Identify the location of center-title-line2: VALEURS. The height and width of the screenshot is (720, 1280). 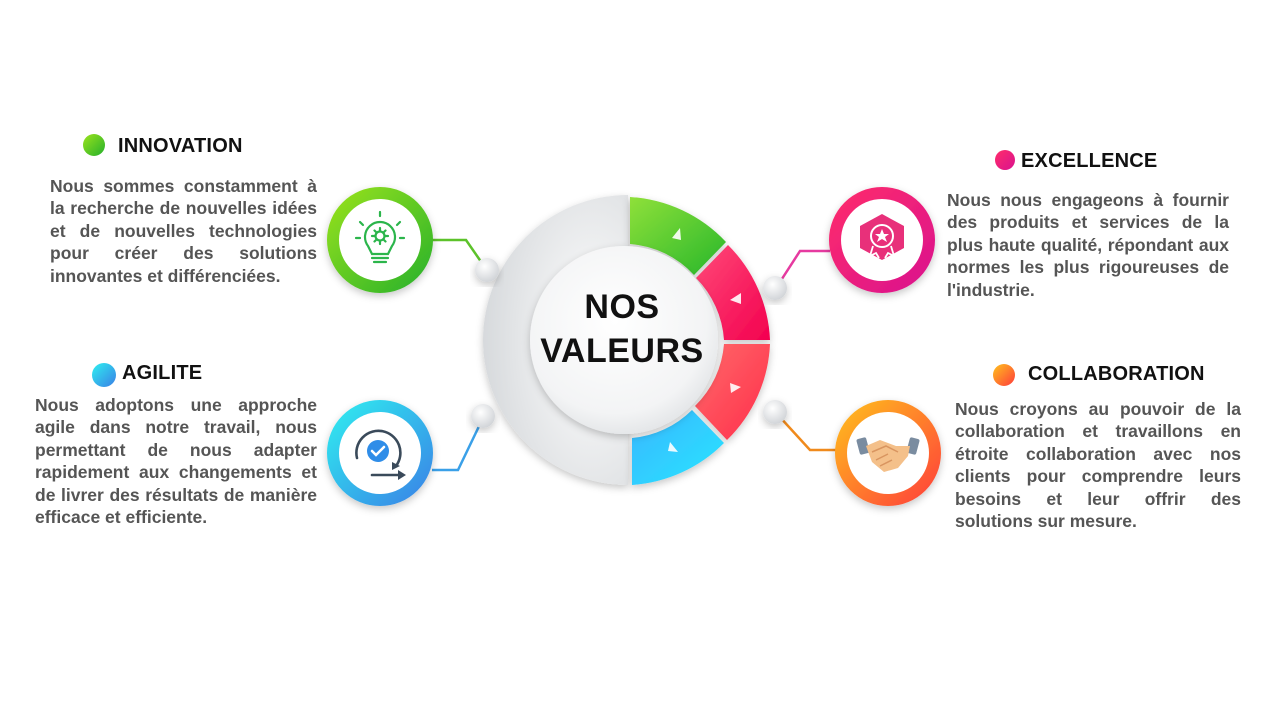
(622, 351).